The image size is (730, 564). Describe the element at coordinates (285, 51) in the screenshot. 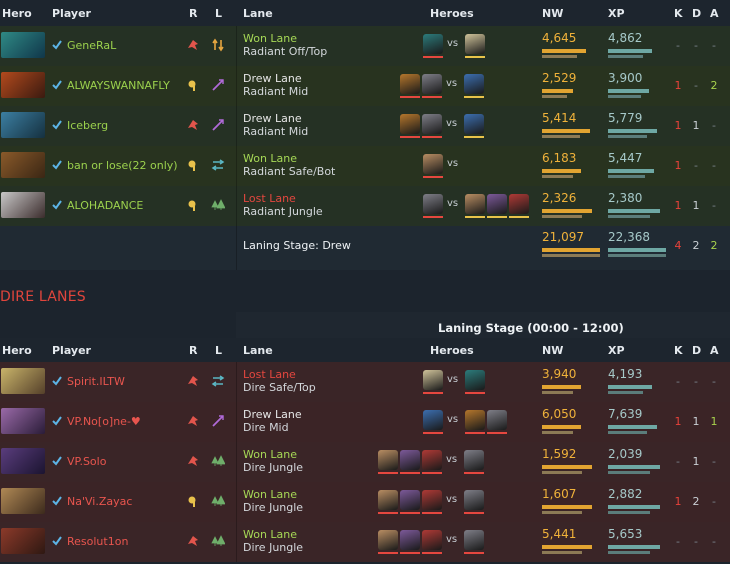

I see `lane-name: Radiant Off/Top` at that location.